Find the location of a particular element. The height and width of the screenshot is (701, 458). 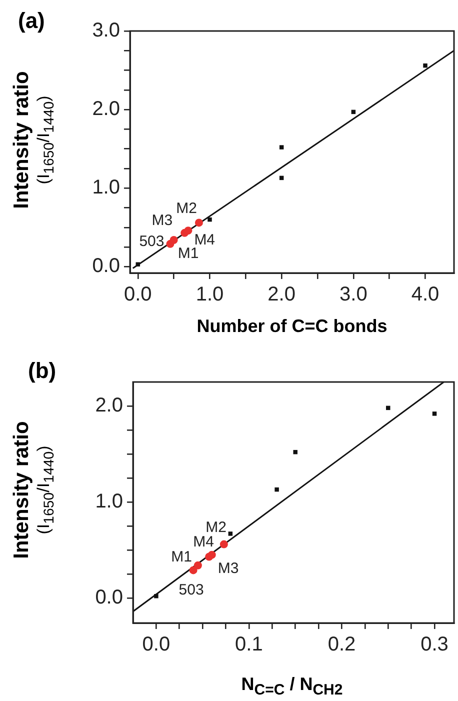

annotation: M1 is located at coordinates (181, 557).